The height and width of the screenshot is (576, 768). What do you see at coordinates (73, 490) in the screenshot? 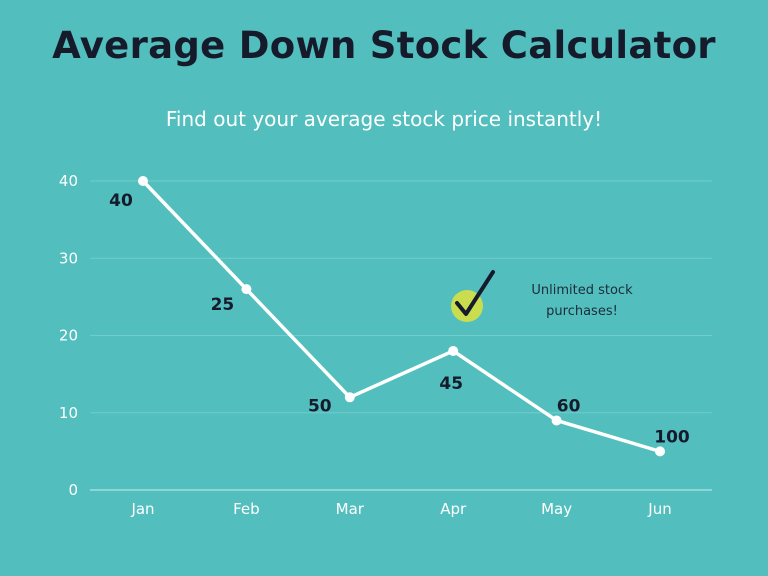
I see `y-tick-label: 0` at bounding box center [73, 490].